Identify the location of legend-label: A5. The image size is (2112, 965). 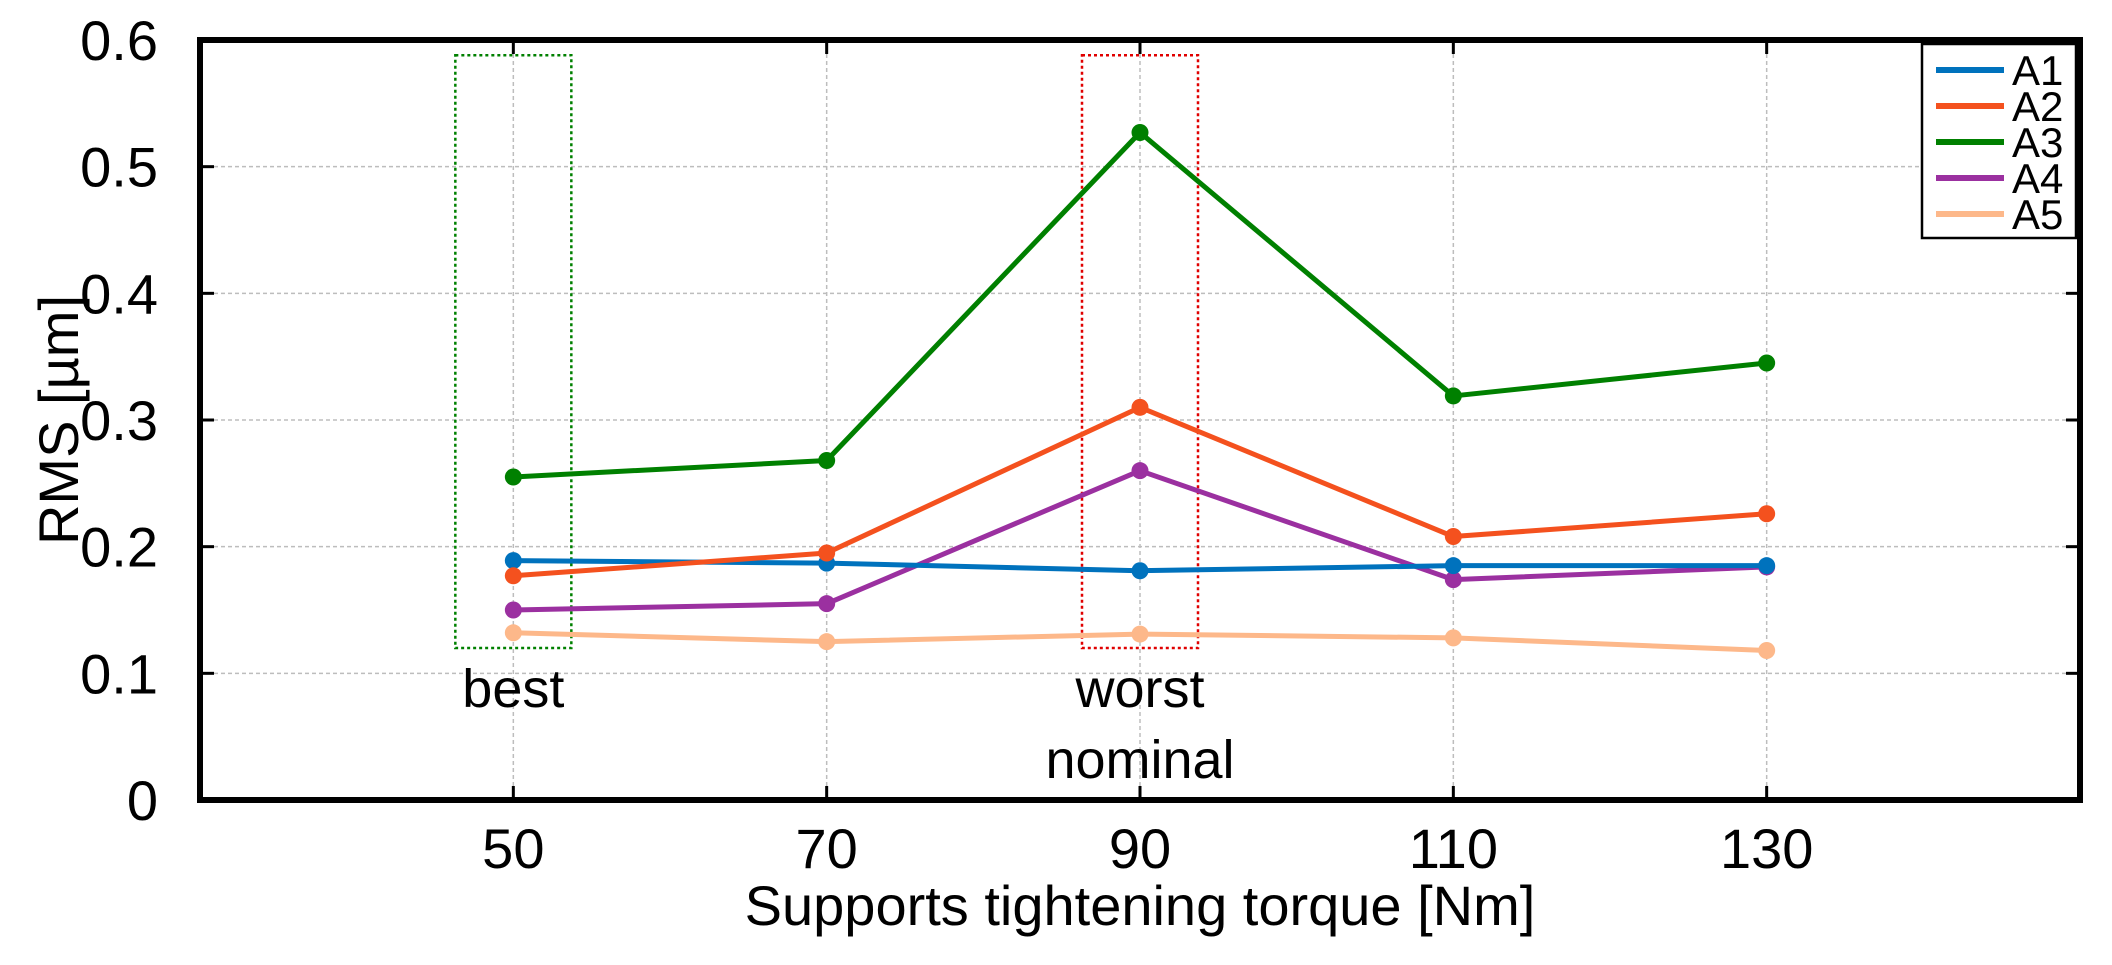
(2037, 214).